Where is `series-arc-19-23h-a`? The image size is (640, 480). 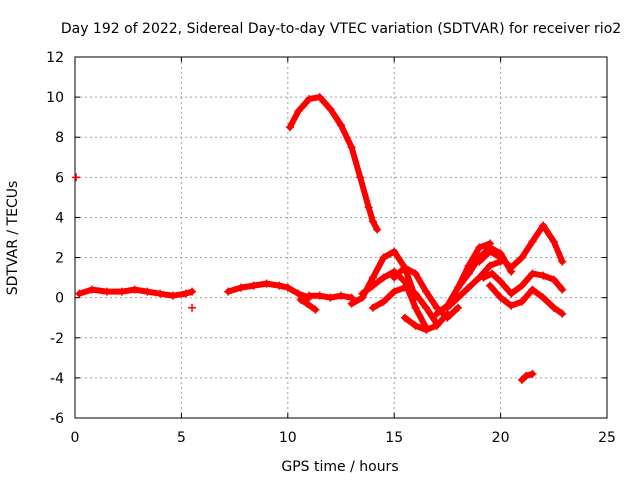
series-arc-19-23h-a is located at coordinates (521, 246).